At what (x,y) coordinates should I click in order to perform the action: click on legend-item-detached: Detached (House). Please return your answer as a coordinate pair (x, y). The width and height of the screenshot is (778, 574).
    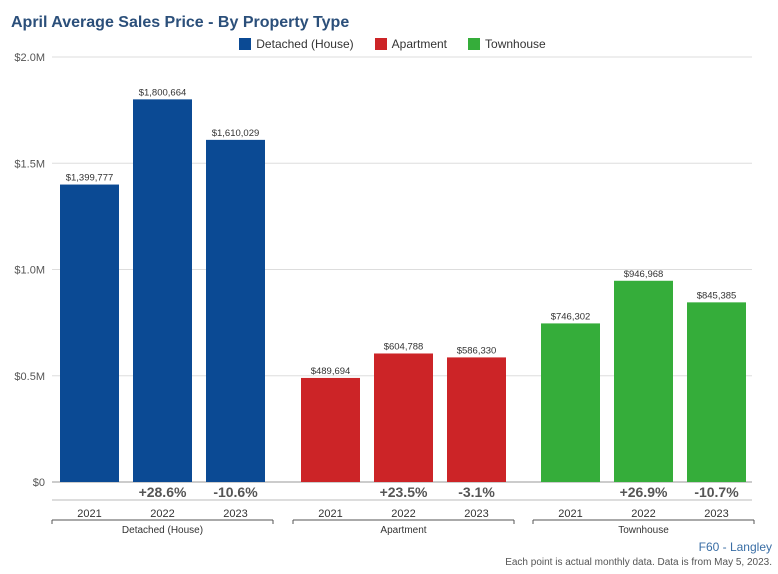
    Looking at the image, I should click on (293, 44).